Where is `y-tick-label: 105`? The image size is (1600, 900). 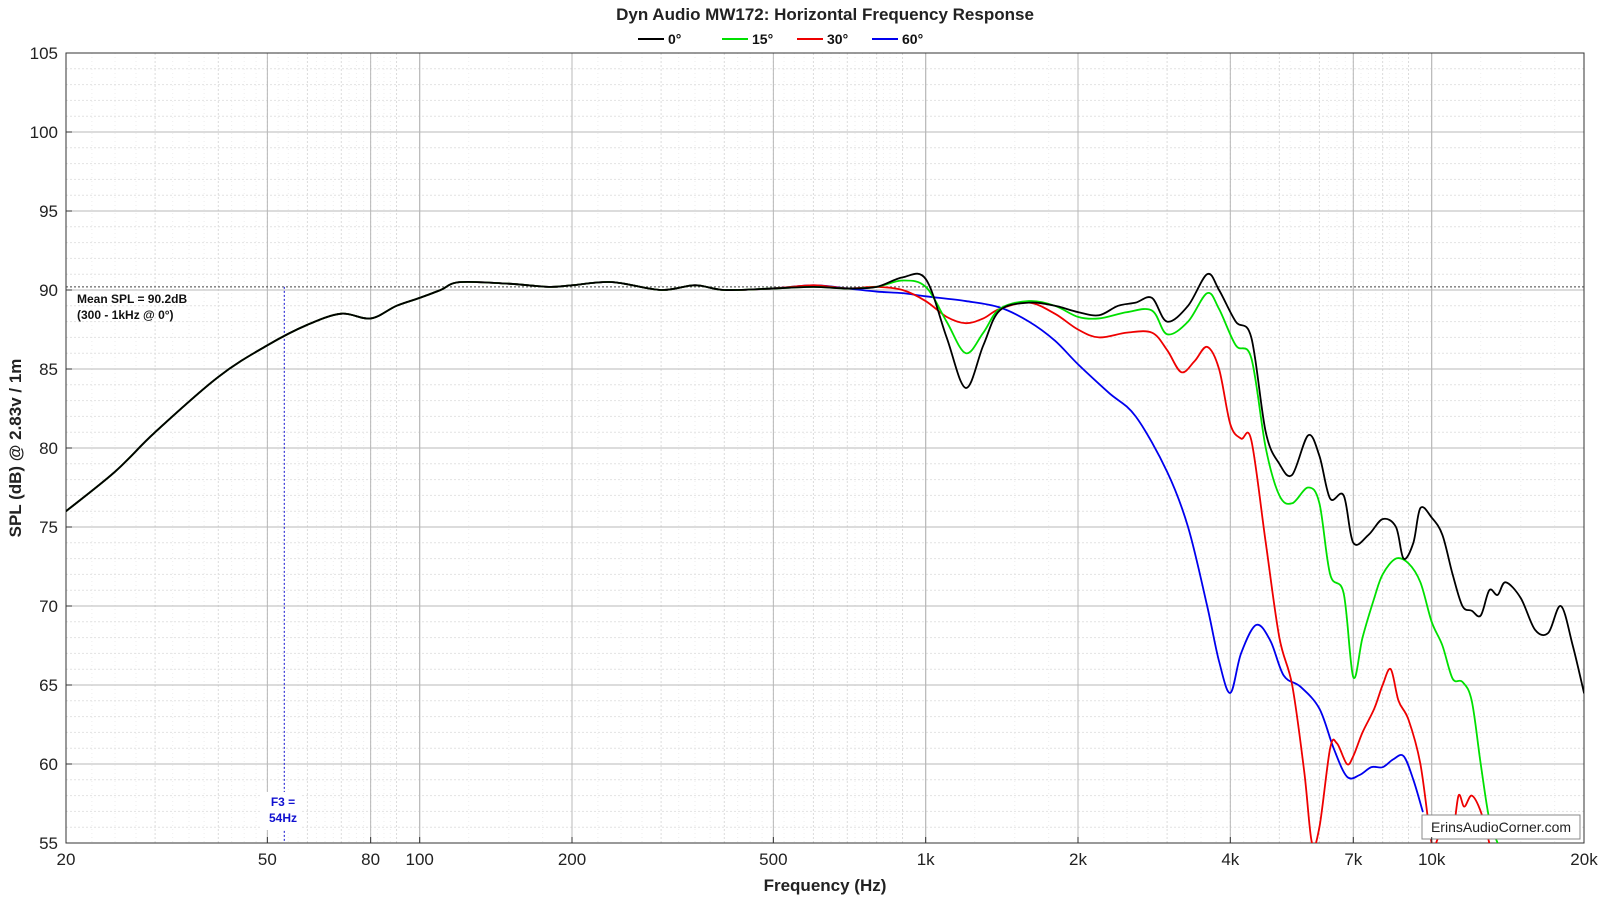
y-tick-label: 105 is located at coordinates (44, 53).